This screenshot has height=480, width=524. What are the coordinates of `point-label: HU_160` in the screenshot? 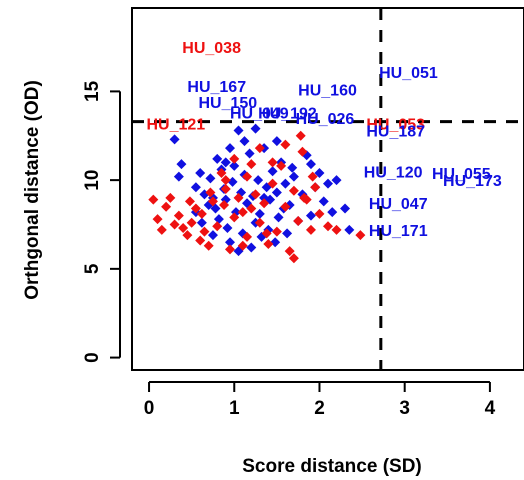 It's located at (327, 91).